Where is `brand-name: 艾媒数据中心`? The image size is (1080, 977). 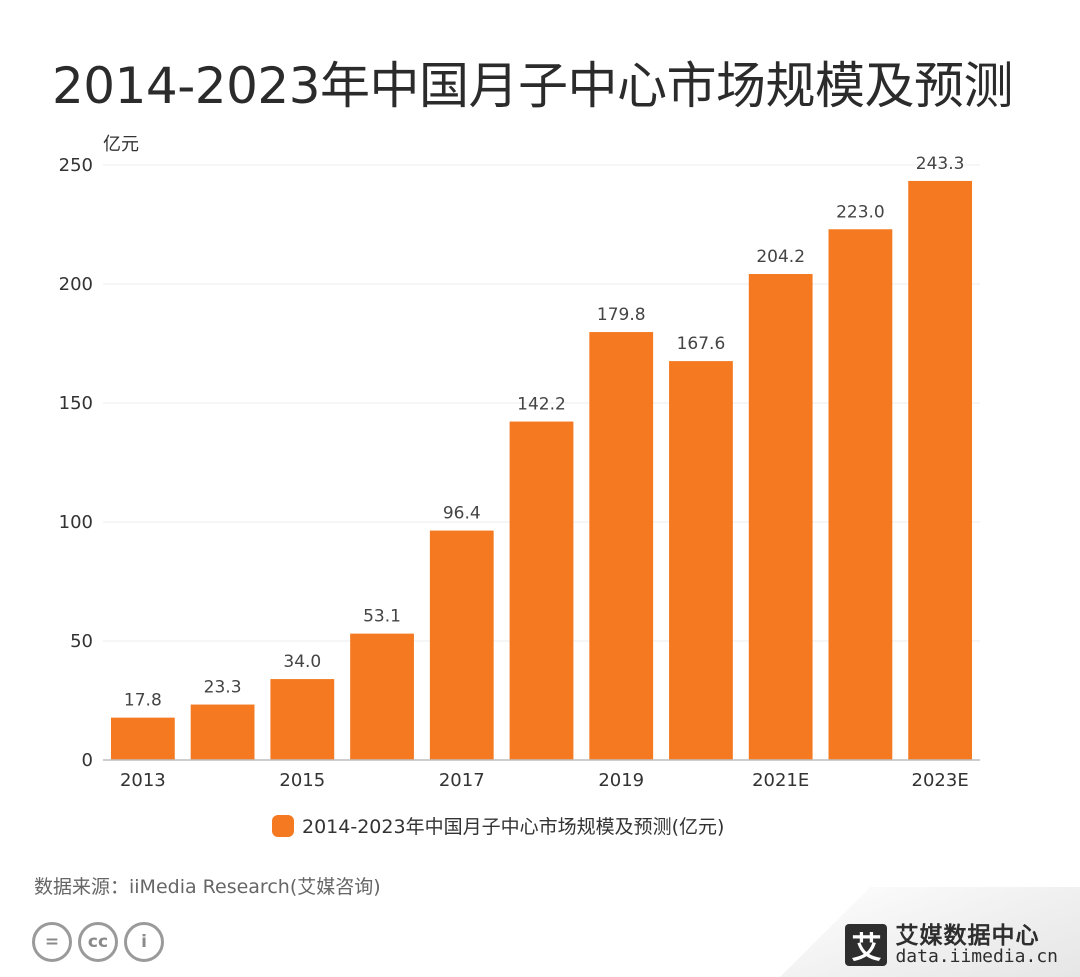
brand-name: 艾媒数据中心 is located at coordinates (967, 936).